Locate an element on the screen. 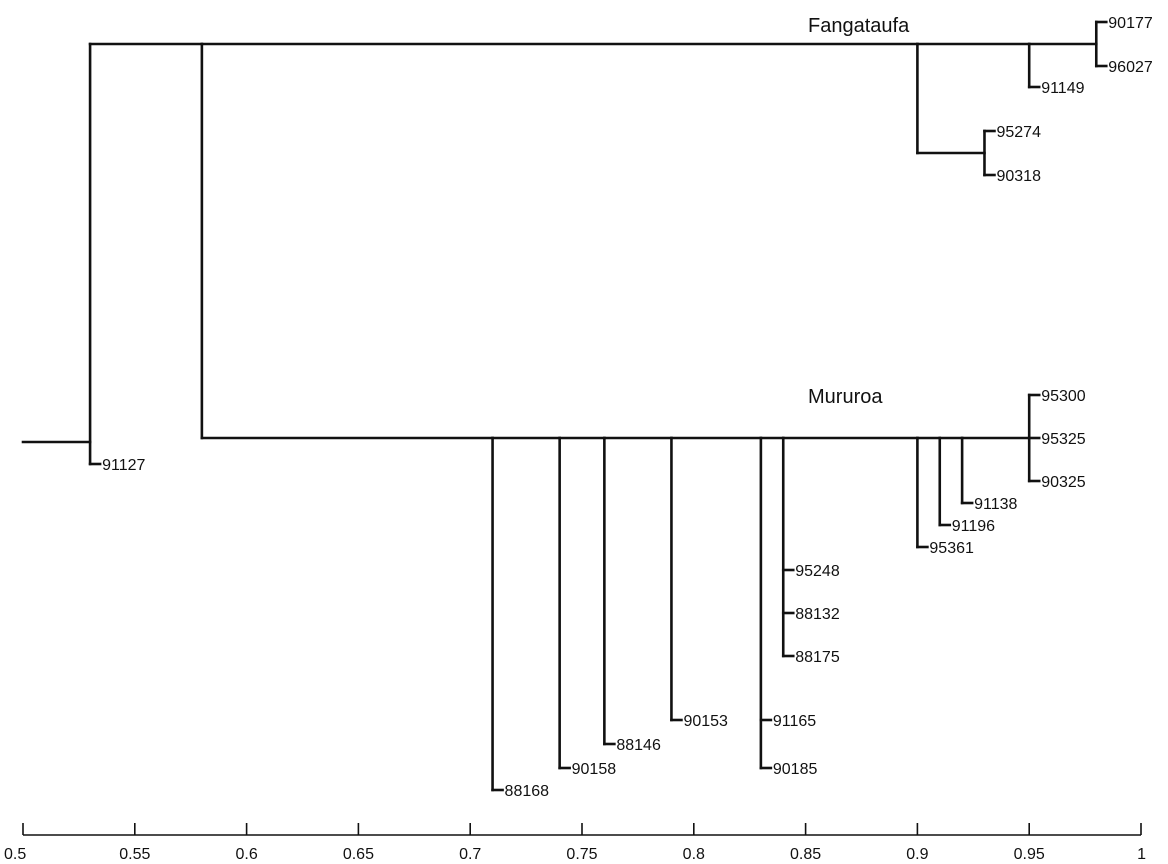  leaf-label-88168: 88168 is located at coordinates (527, 791).